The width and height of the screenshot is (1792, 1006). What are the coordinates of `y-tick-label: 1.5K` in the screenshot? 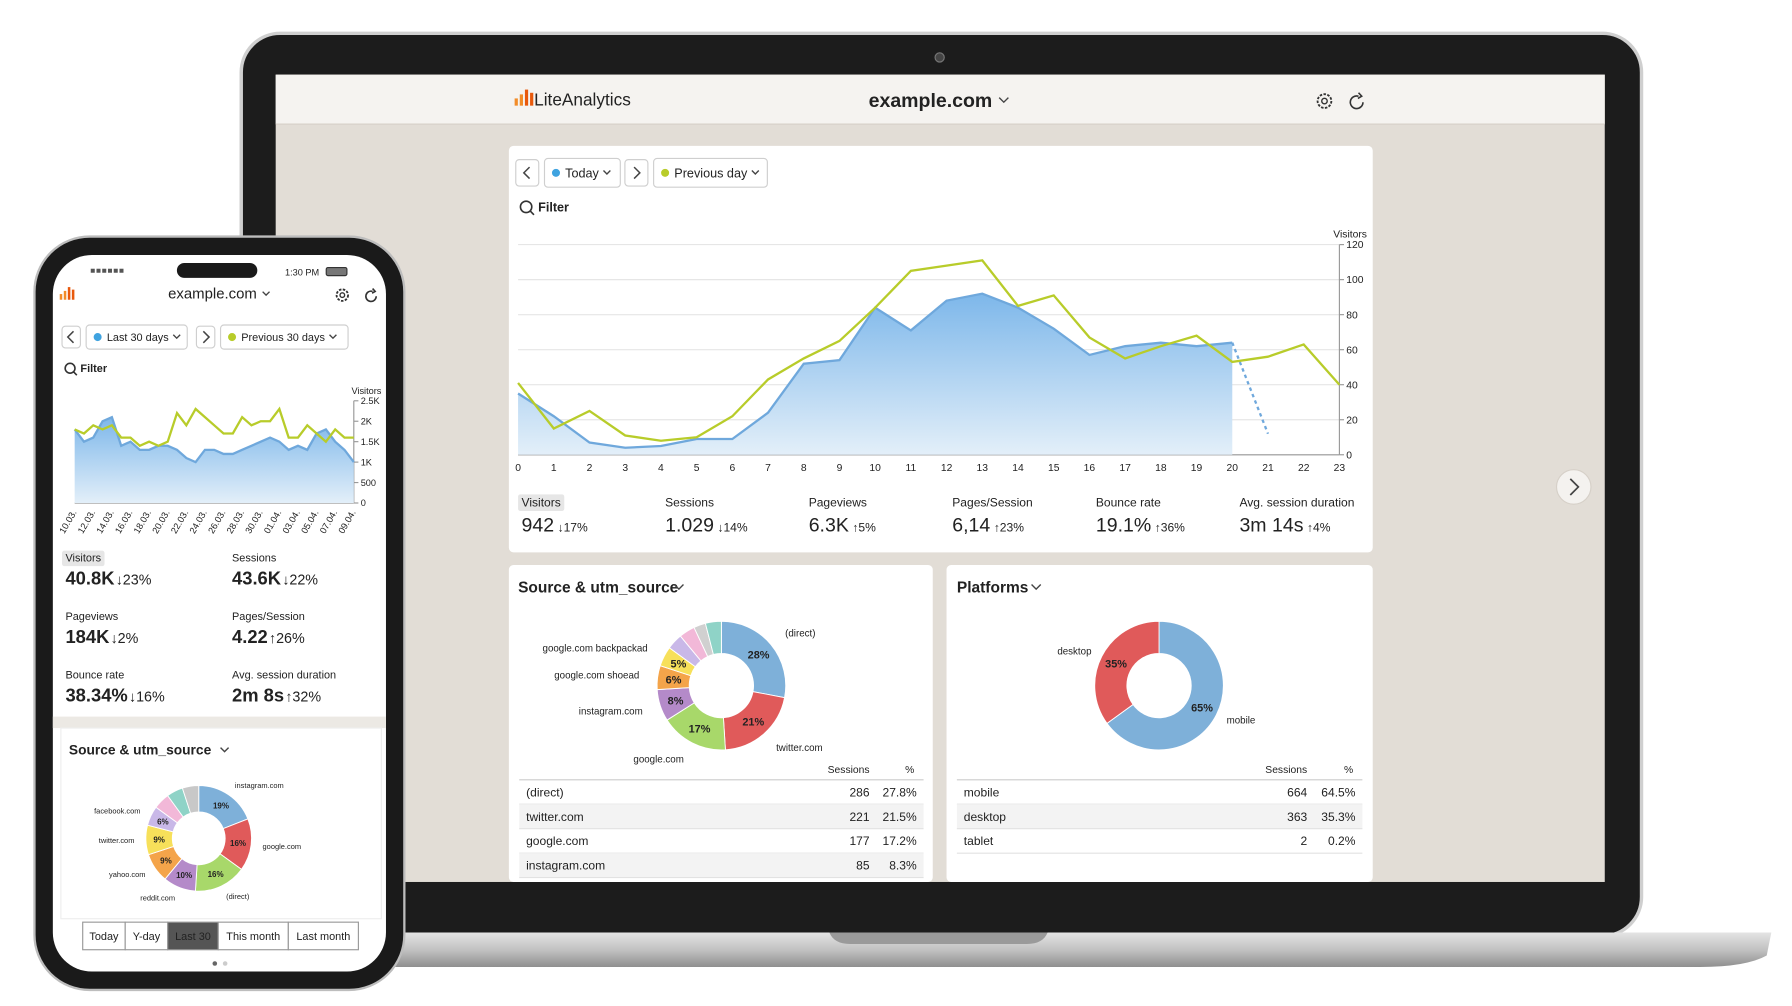 It's located at (371, 442).